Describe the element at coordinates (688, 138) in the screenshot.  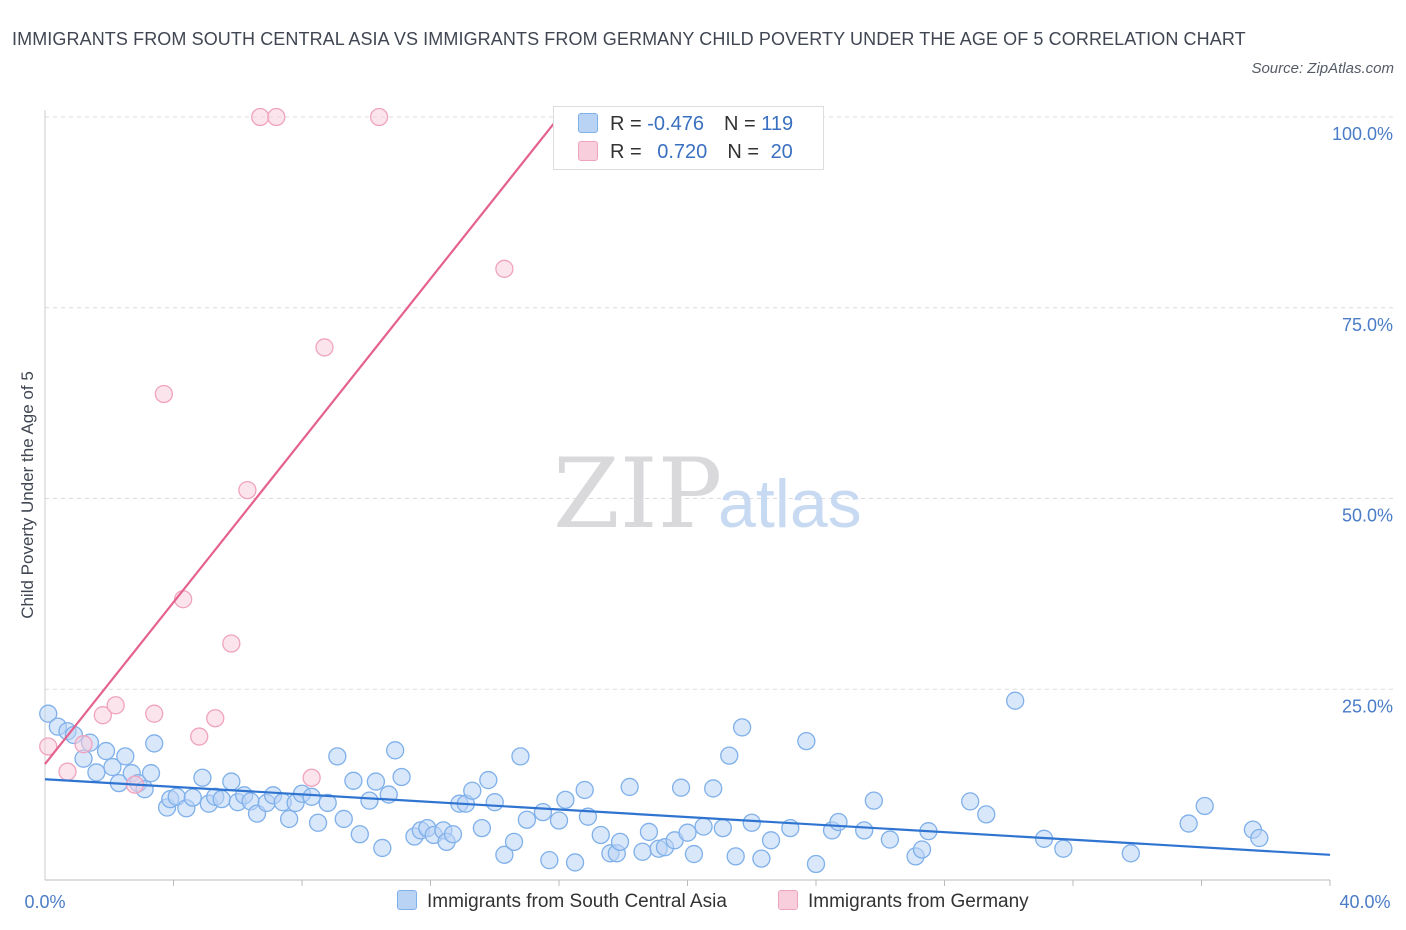
I see `correlation-legend: R = -0.476 N = 119 R = 0.720 N = 20` at that location.